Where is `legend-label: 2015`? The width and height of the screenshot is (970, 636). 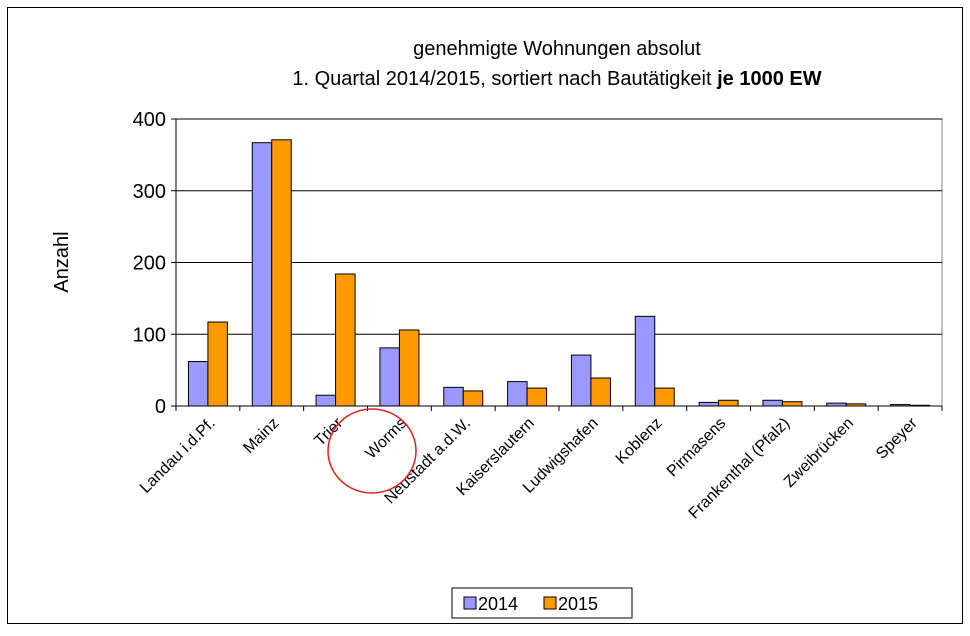 legend-label: 2015 is located at coordinates (578, 604).